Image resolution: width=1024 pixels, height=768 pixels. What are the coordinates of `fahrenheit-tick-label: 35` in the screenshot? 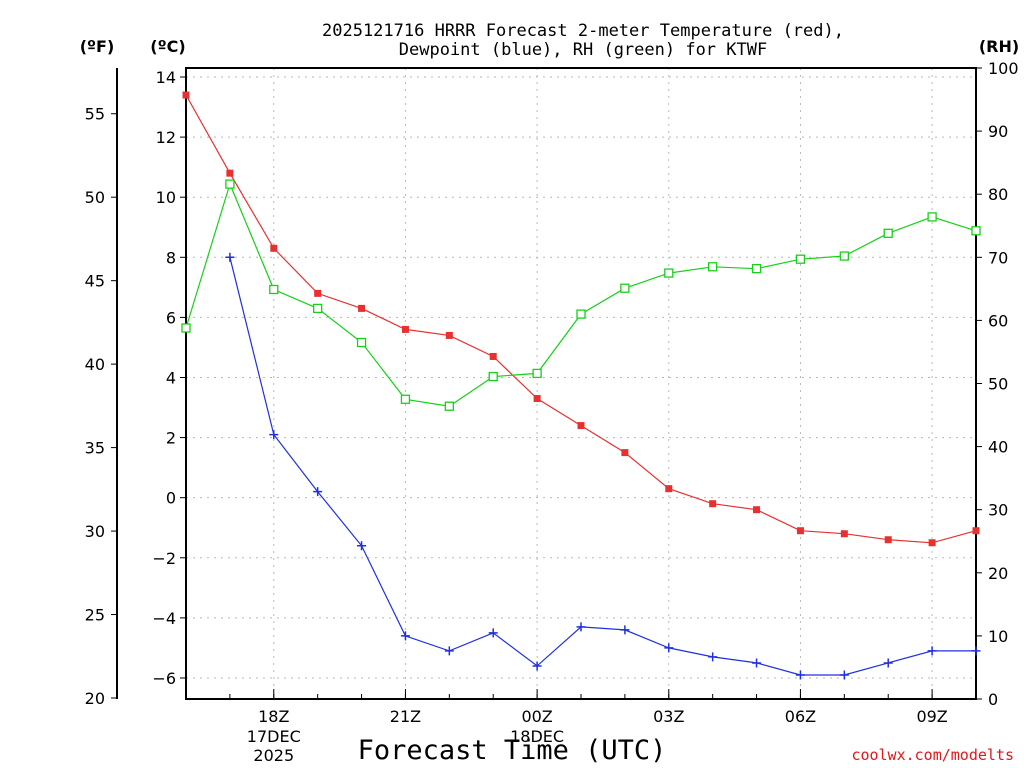 It's located at (95, 448).